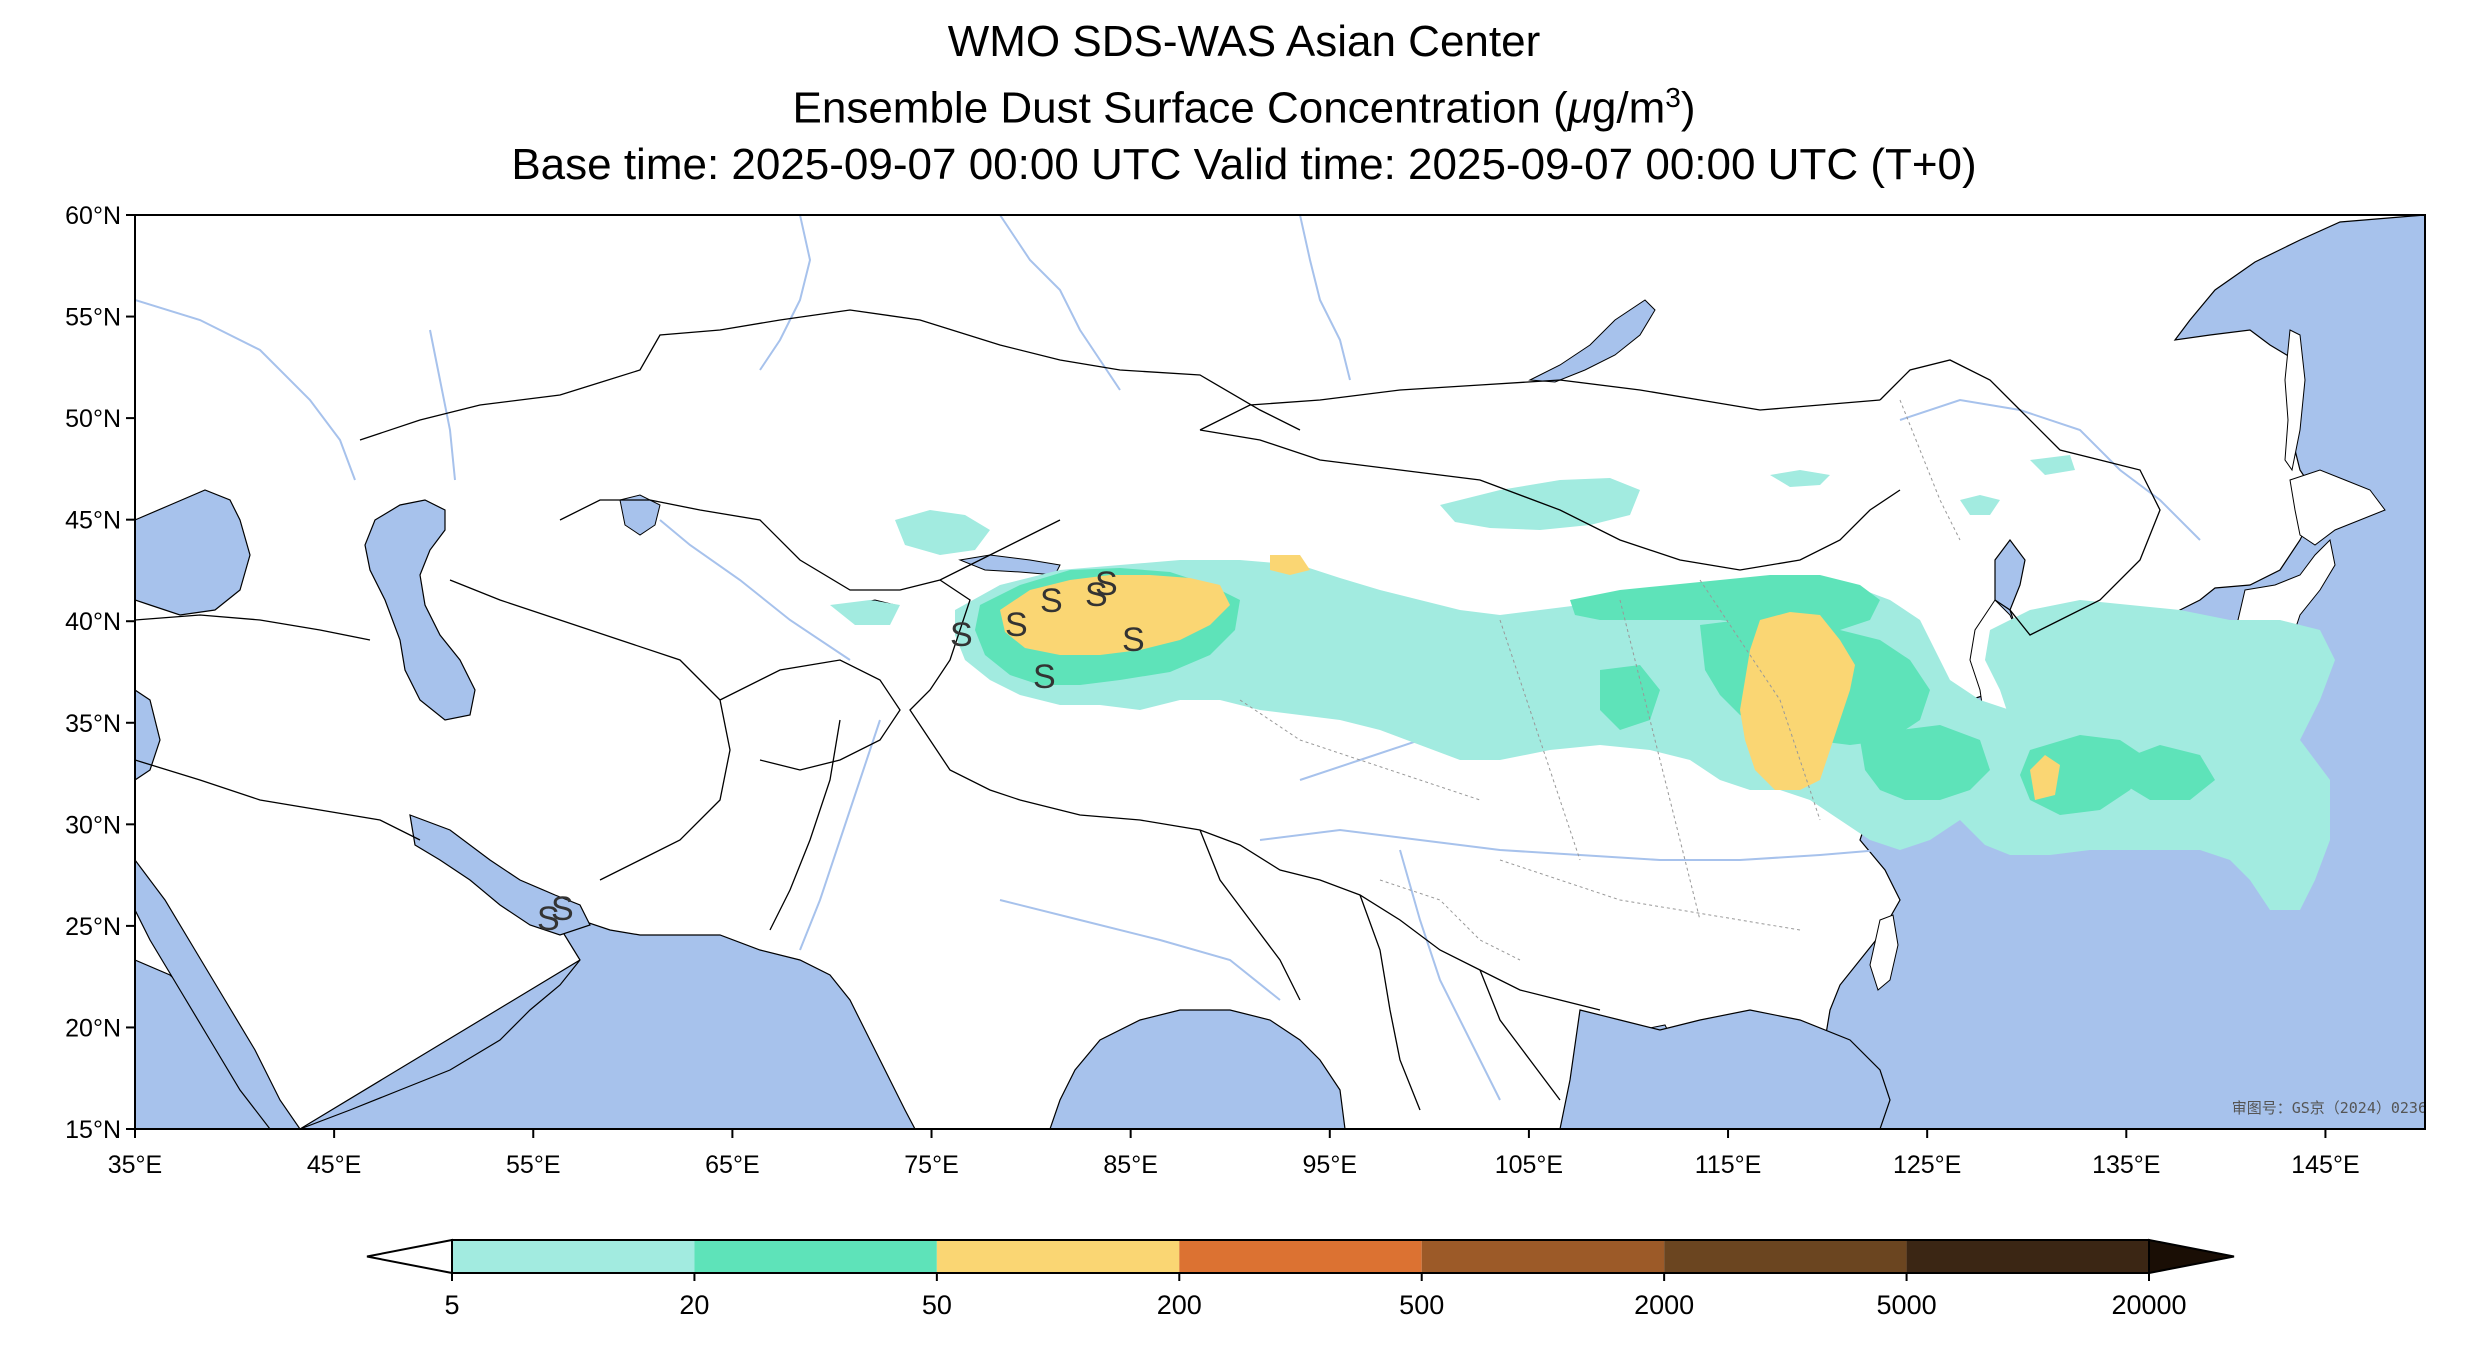 The height and width of the screenshot is (1362, 2488). Describe the element at coordinates (93, 927) in the screenshot. I see `lat-tick-label: 25°N` at that location.